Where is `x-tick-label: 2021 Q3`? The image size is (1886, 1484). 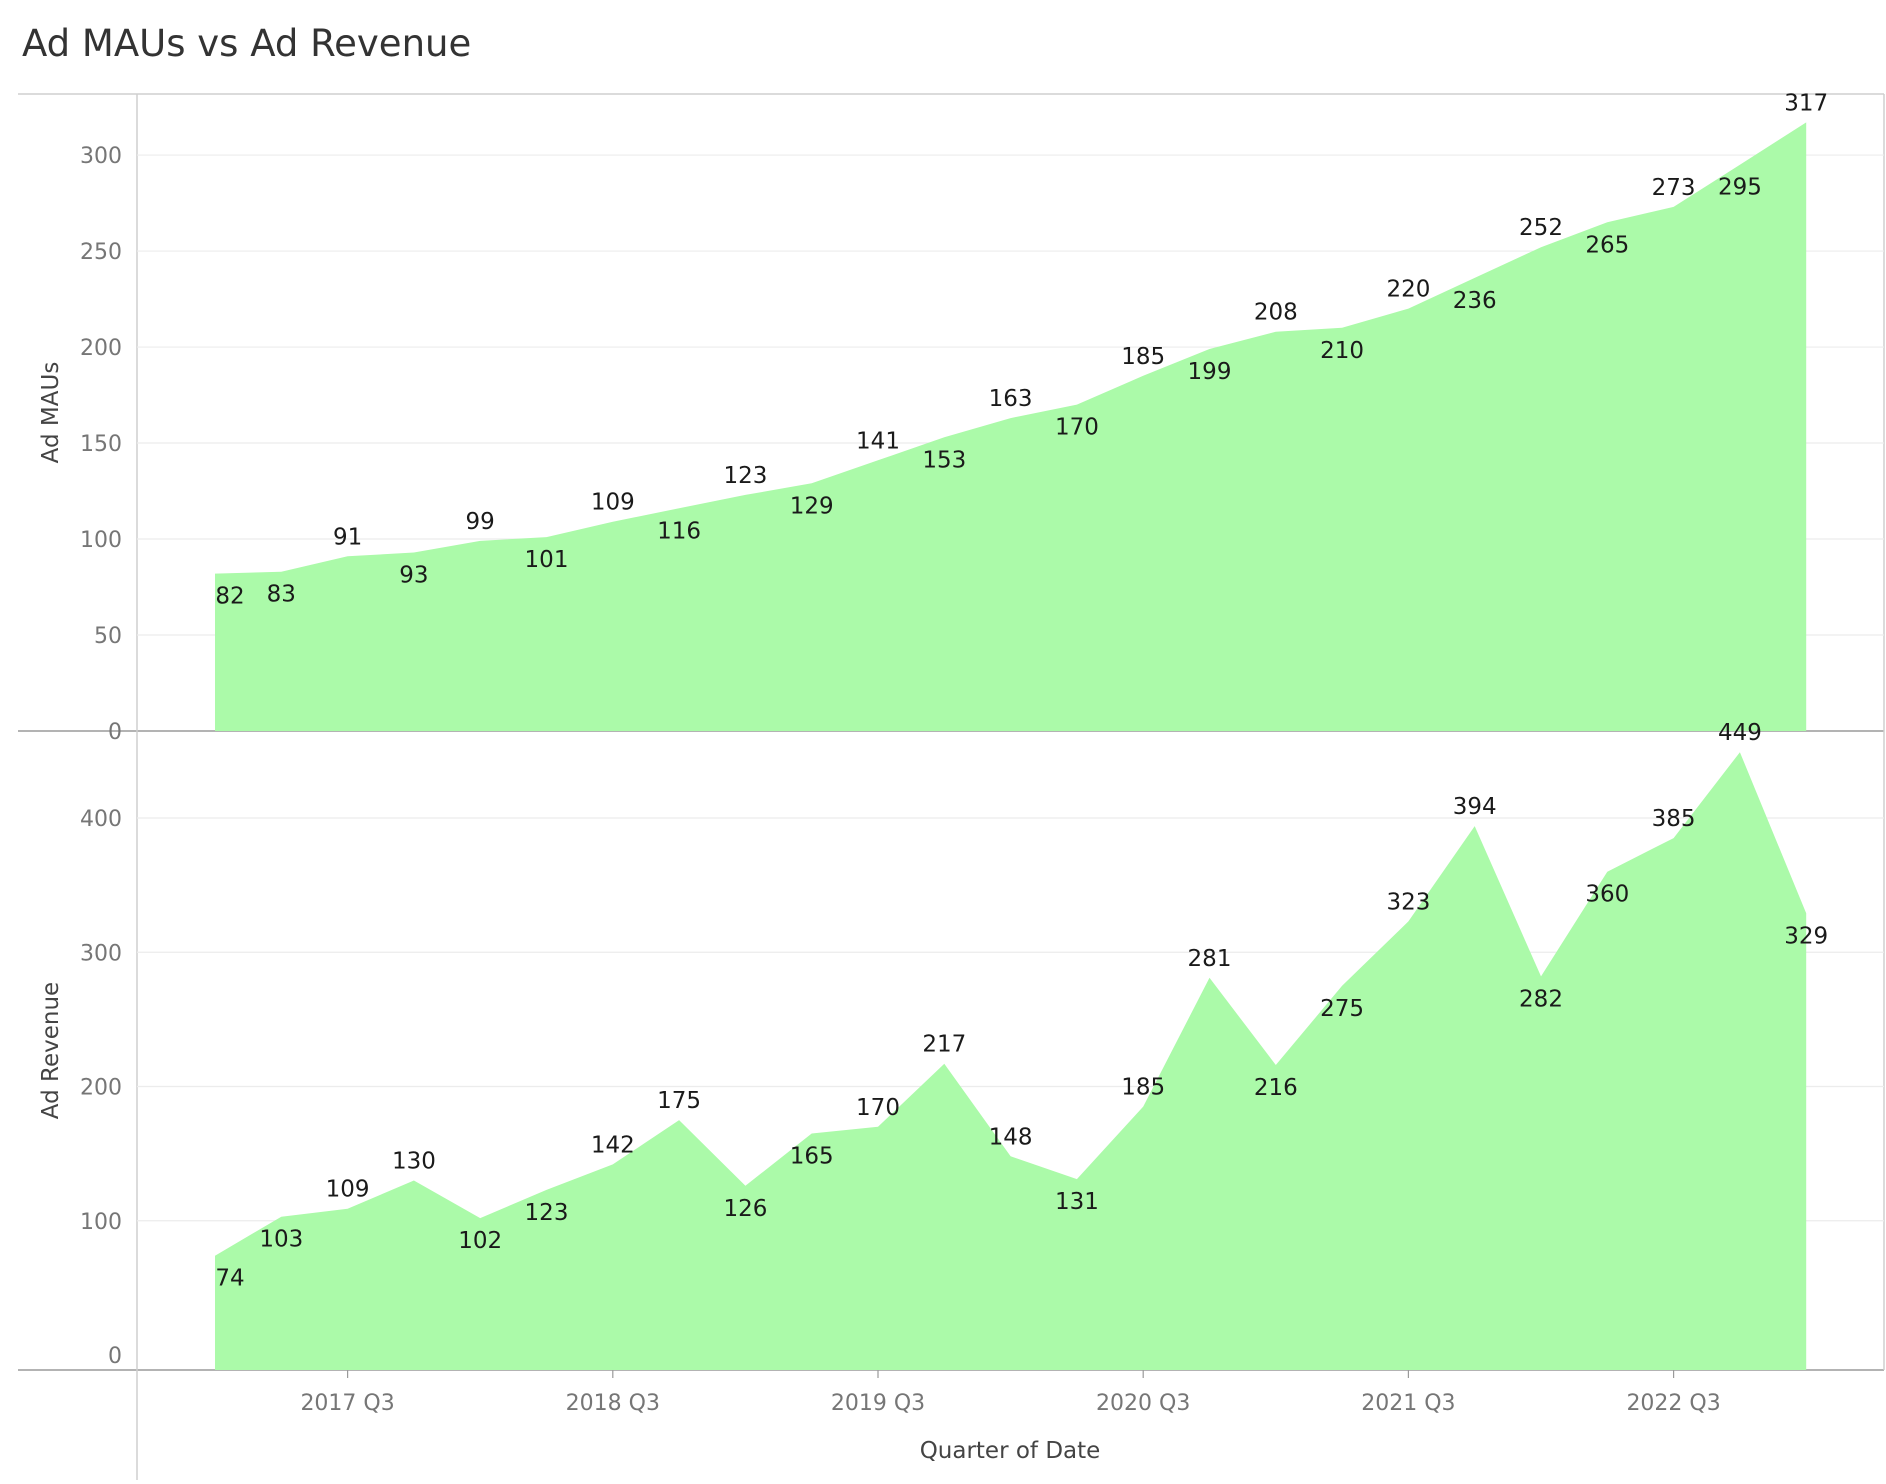
x-tick-label: 2021 Q3 is located at coordinates (1408, 1403).